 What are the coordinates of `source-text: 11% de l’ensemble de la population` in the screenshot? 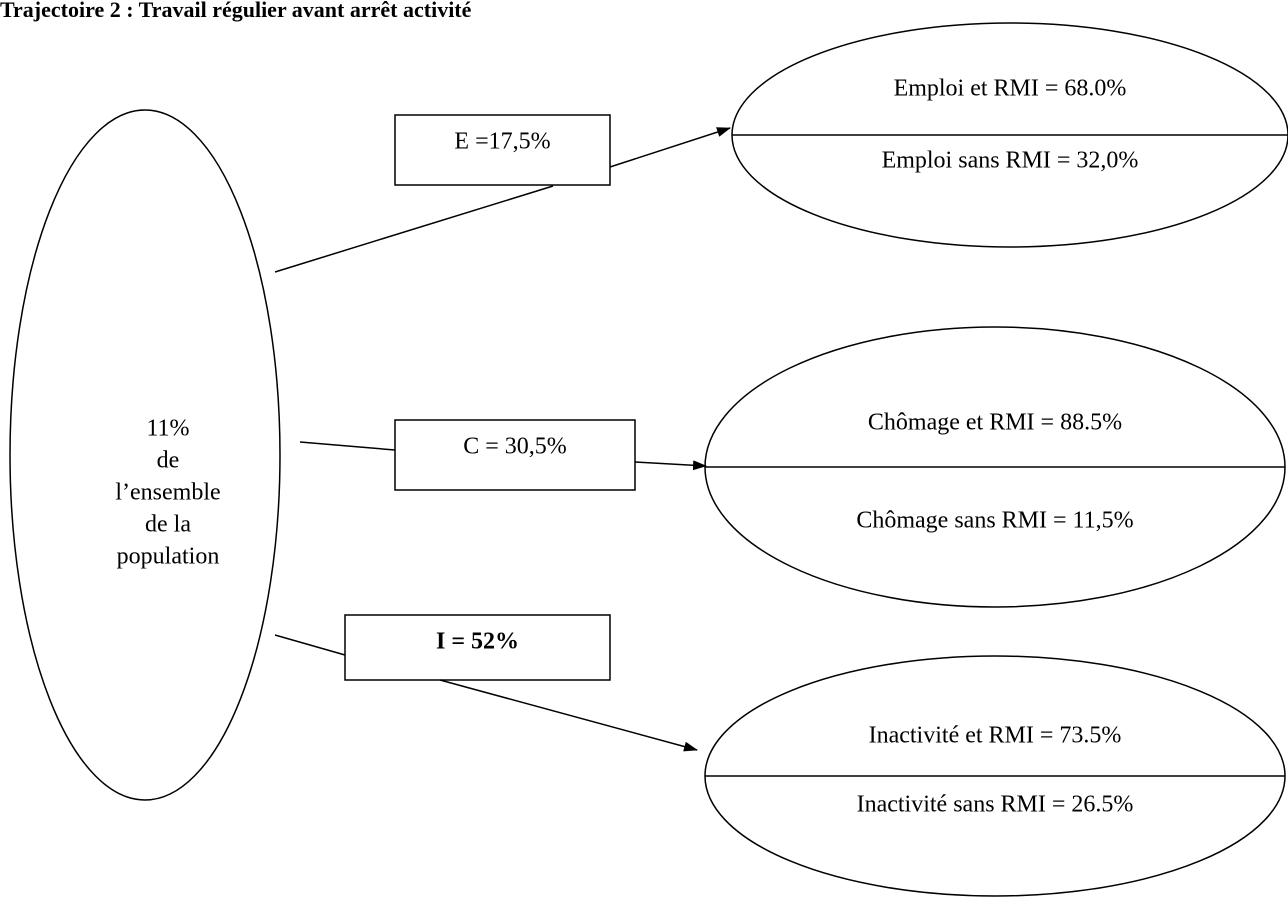 It's located at (167, 493).